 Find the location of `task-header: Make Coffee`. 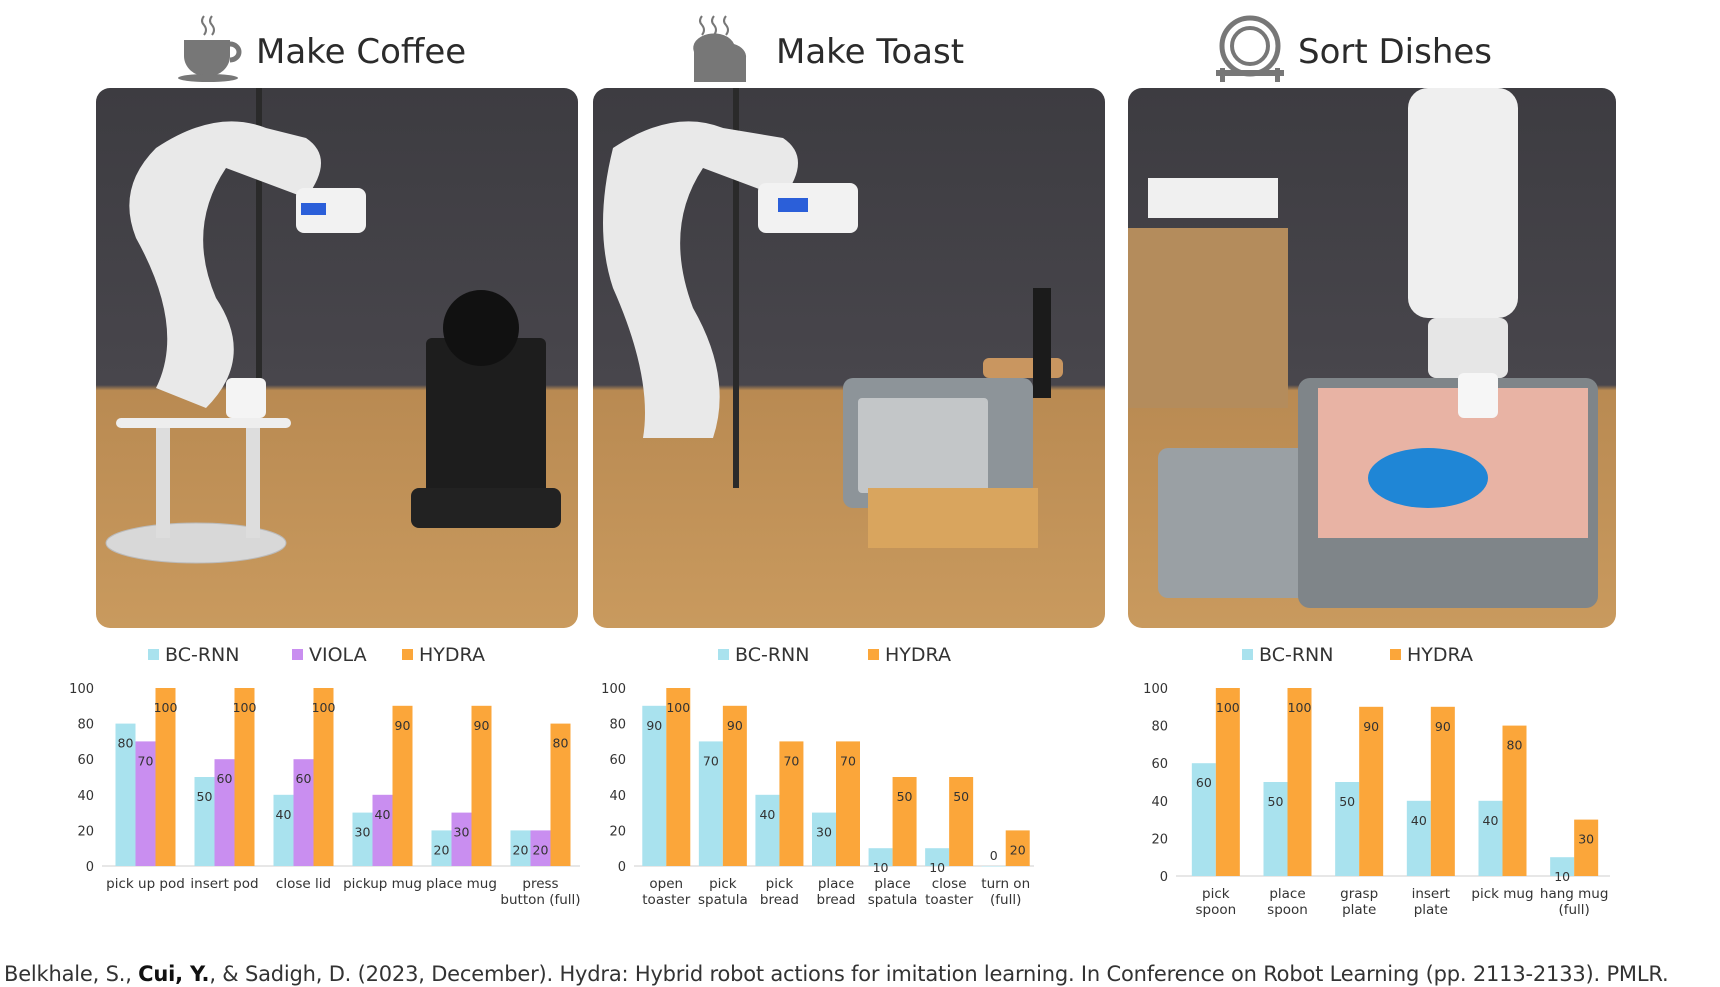

task-header: Make Coffee is located at coordinates (340, 48).